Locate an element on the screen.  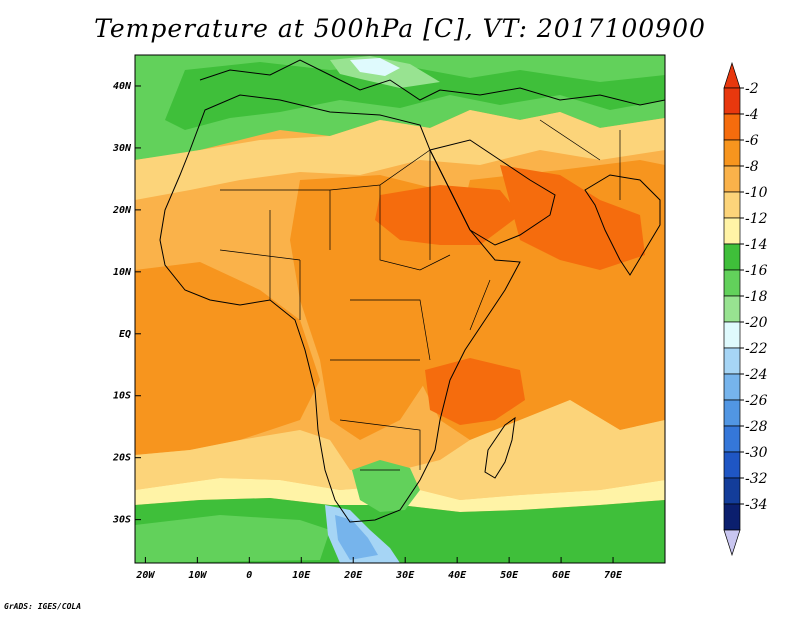
y-tick-label: 30N is located at coordinates (122, 148).